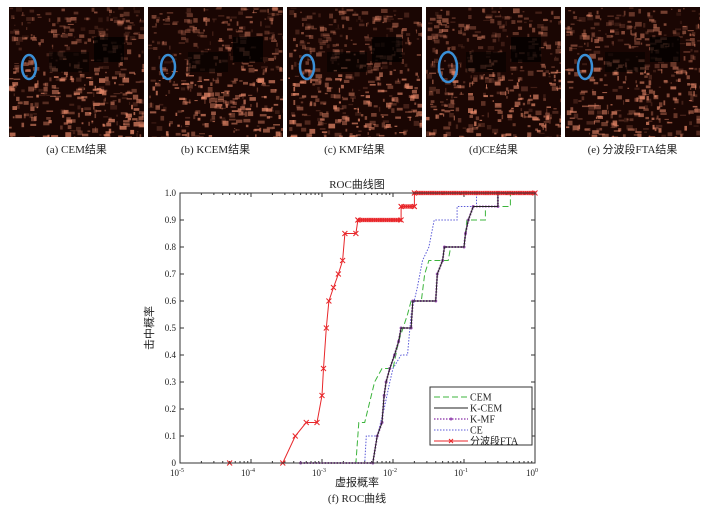 This screenshot has height=510, width=708. I want to click on legend-label: CE, so click(476, 431).